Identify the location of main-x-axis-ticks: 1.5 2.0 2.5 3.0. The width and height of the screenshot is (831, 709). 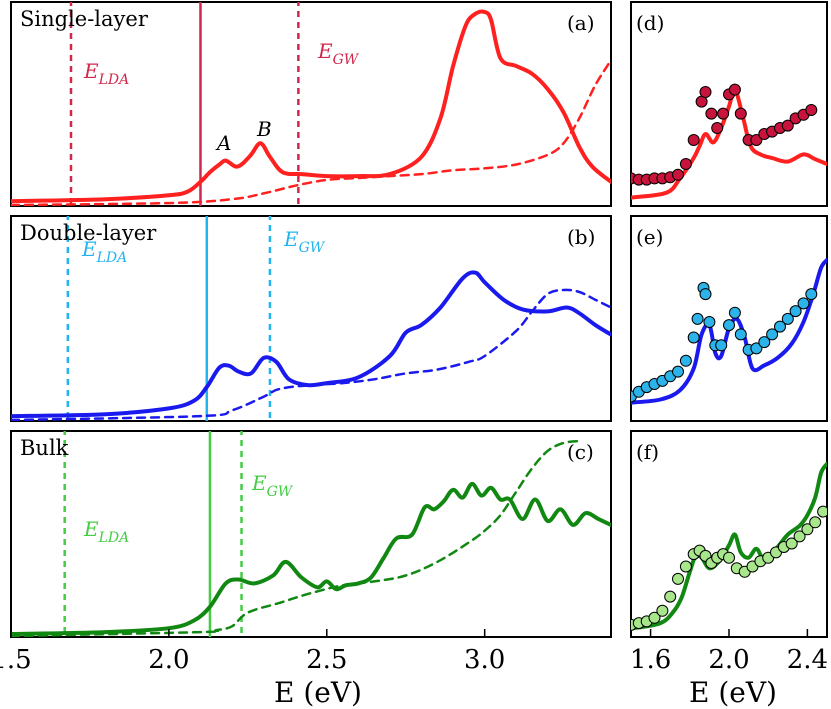
(252, 652).